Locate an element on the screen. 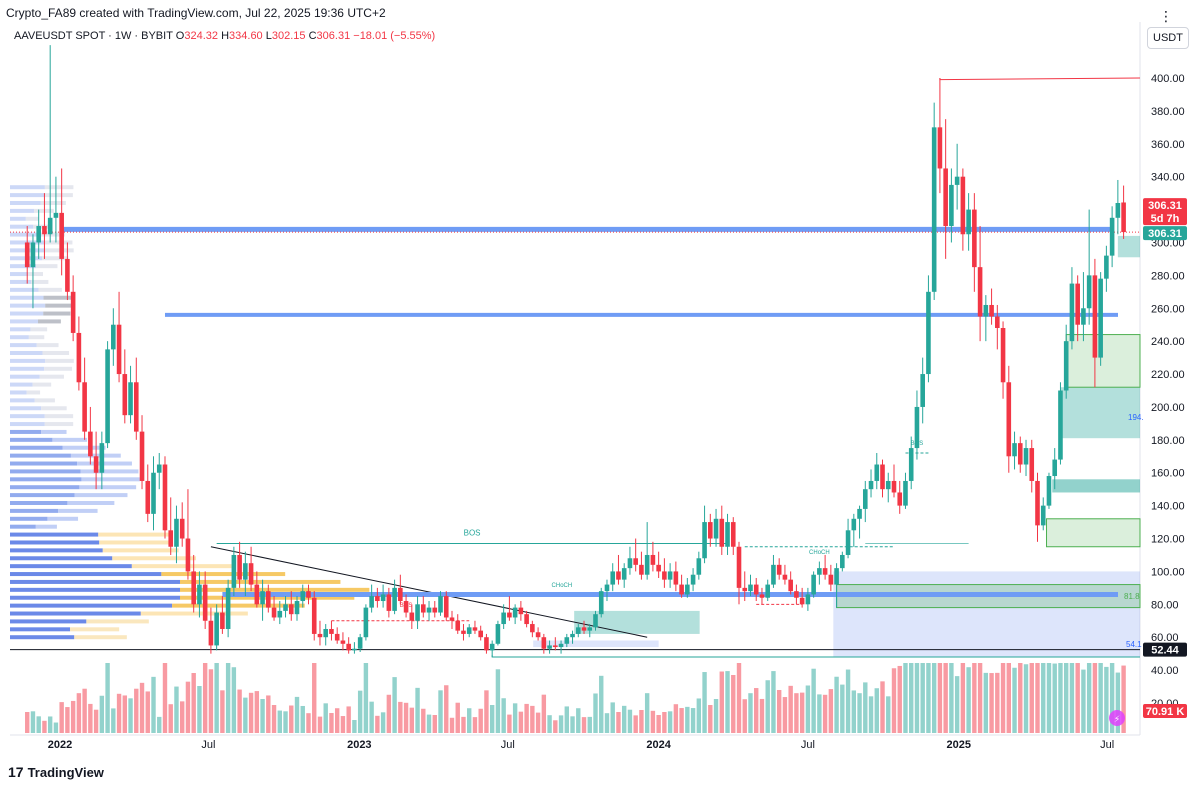  volume-profile-bar-buy is located at coordinates (25, 234).